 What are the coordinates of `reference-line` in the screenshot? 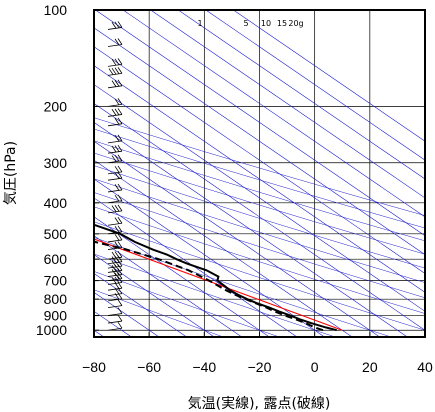 It's located at (218, 284).